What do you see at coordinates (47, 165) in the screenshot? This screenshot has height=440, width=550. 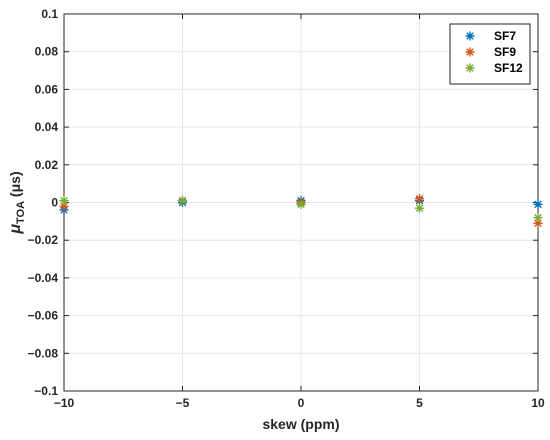 I see `y-tick-label: 0.02` at bounding box center [47, 165].